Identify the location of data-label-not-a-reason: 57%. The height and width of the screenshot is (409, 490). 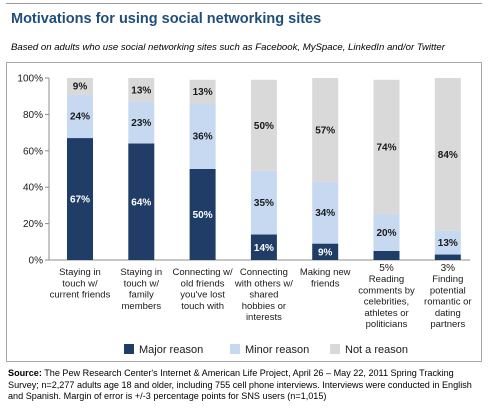
(325, 130).